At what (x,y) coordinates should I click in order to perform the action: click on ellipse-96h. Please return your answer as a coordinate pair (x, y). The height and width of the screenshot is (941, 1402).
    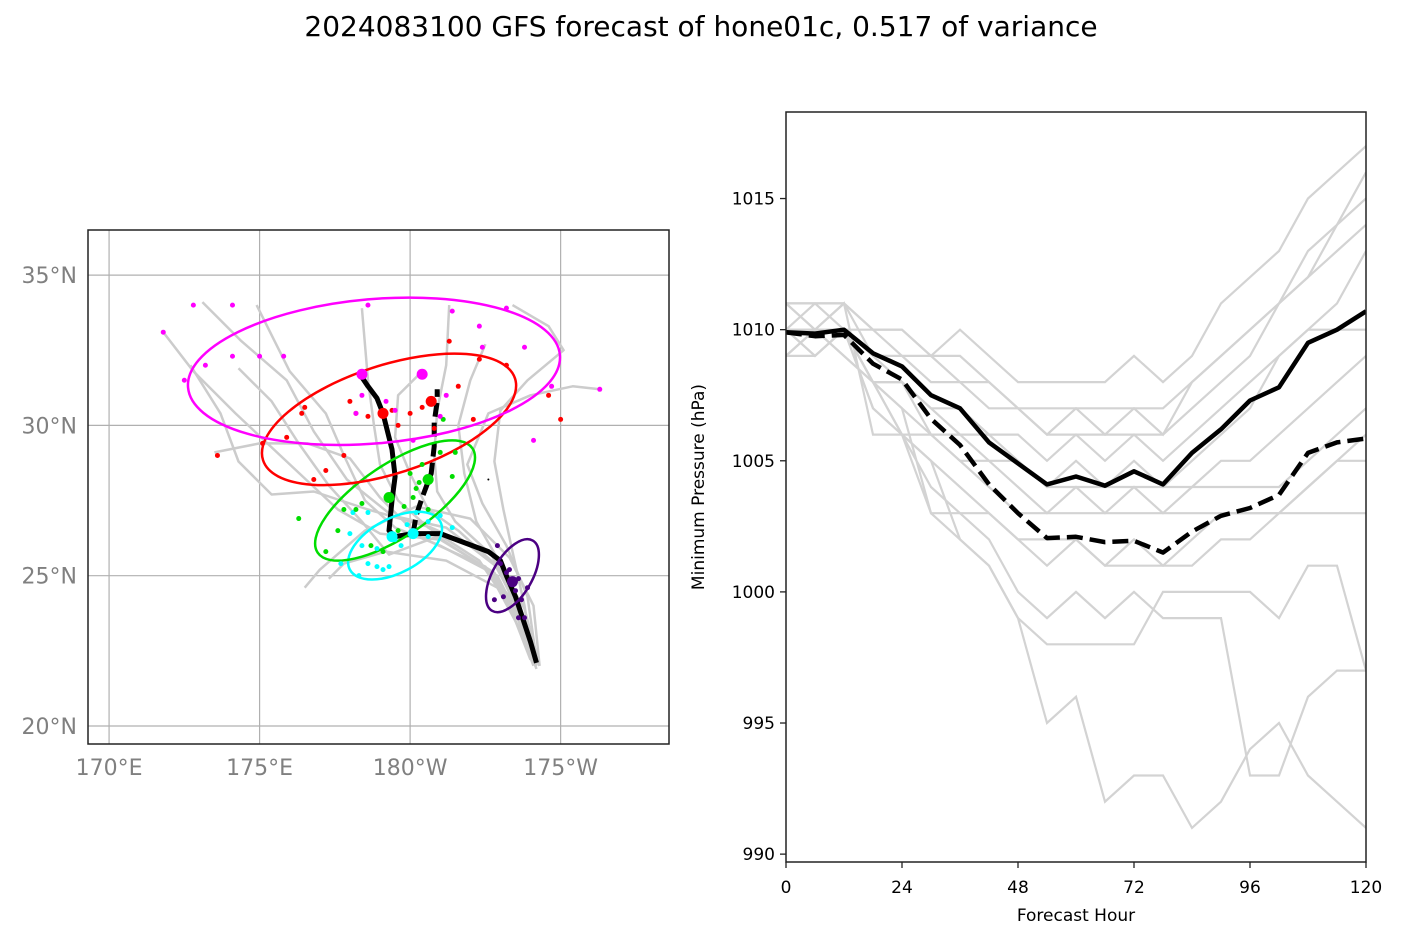
    Looking at the image, I should click on (389, 419).